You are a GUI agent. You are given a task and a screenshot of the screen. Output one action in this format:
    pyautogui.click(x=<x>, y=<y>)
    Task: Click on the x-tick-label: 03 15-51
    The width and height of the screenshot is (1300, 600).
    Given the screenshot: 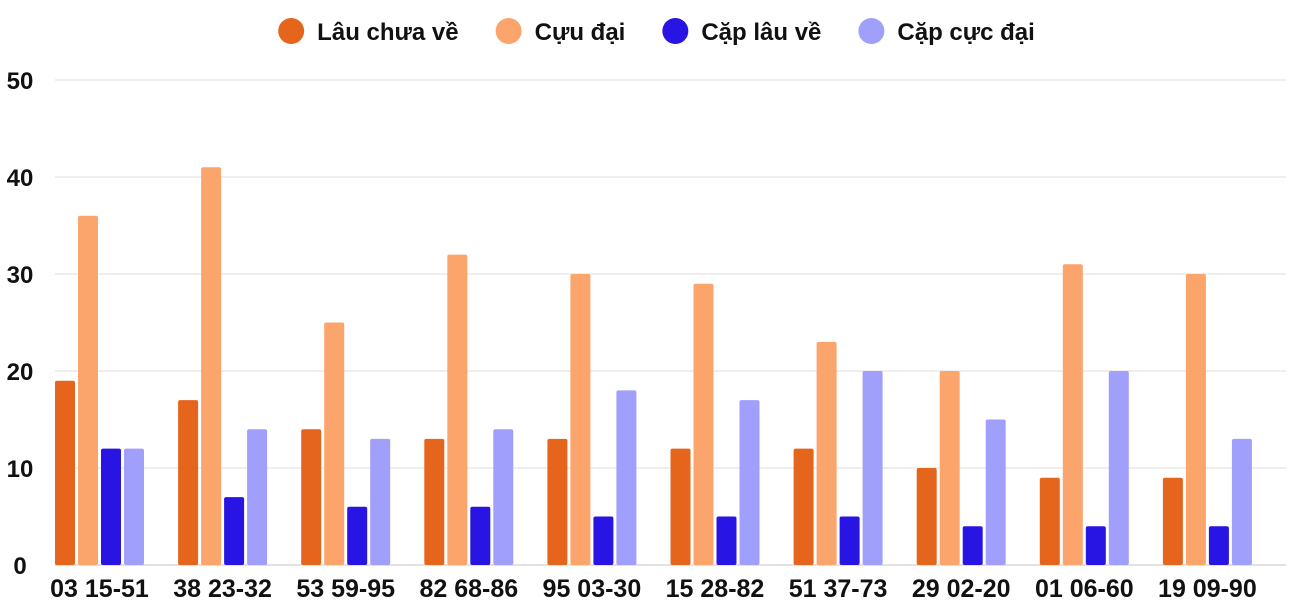 What is the action you would take?
    pyautogui.click(x=99, y=587)
    